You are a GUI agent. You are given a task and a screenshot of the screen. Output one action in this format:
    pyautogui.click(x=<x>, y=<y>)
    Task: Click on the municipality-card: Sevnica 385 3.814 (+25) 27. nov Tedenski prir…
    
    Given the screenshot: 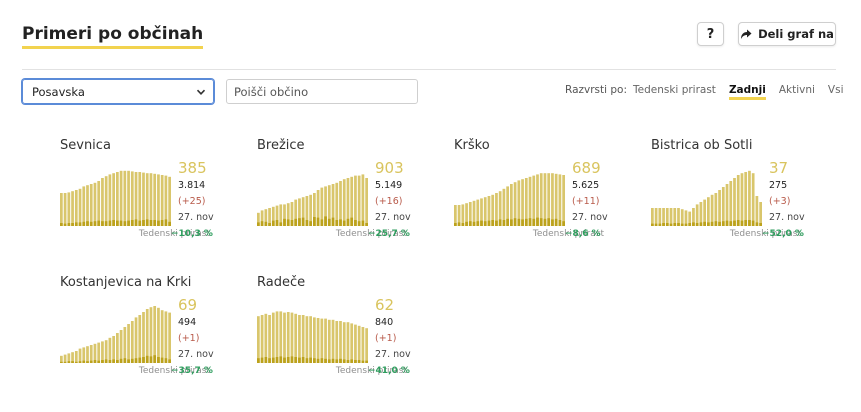 What is the action you would take?
    pyautogui.click(x=155, y=194)
    